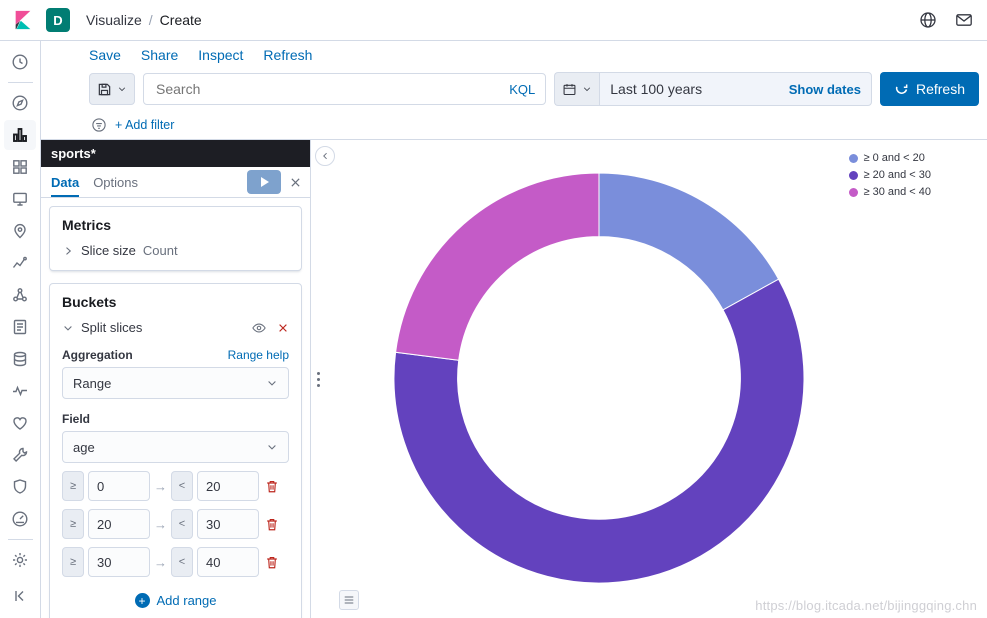 This screenshot has width=987, height=618. Describe the element at coordinates (270, 328) in the screenshot. I see `split-slices-actions` at that location.